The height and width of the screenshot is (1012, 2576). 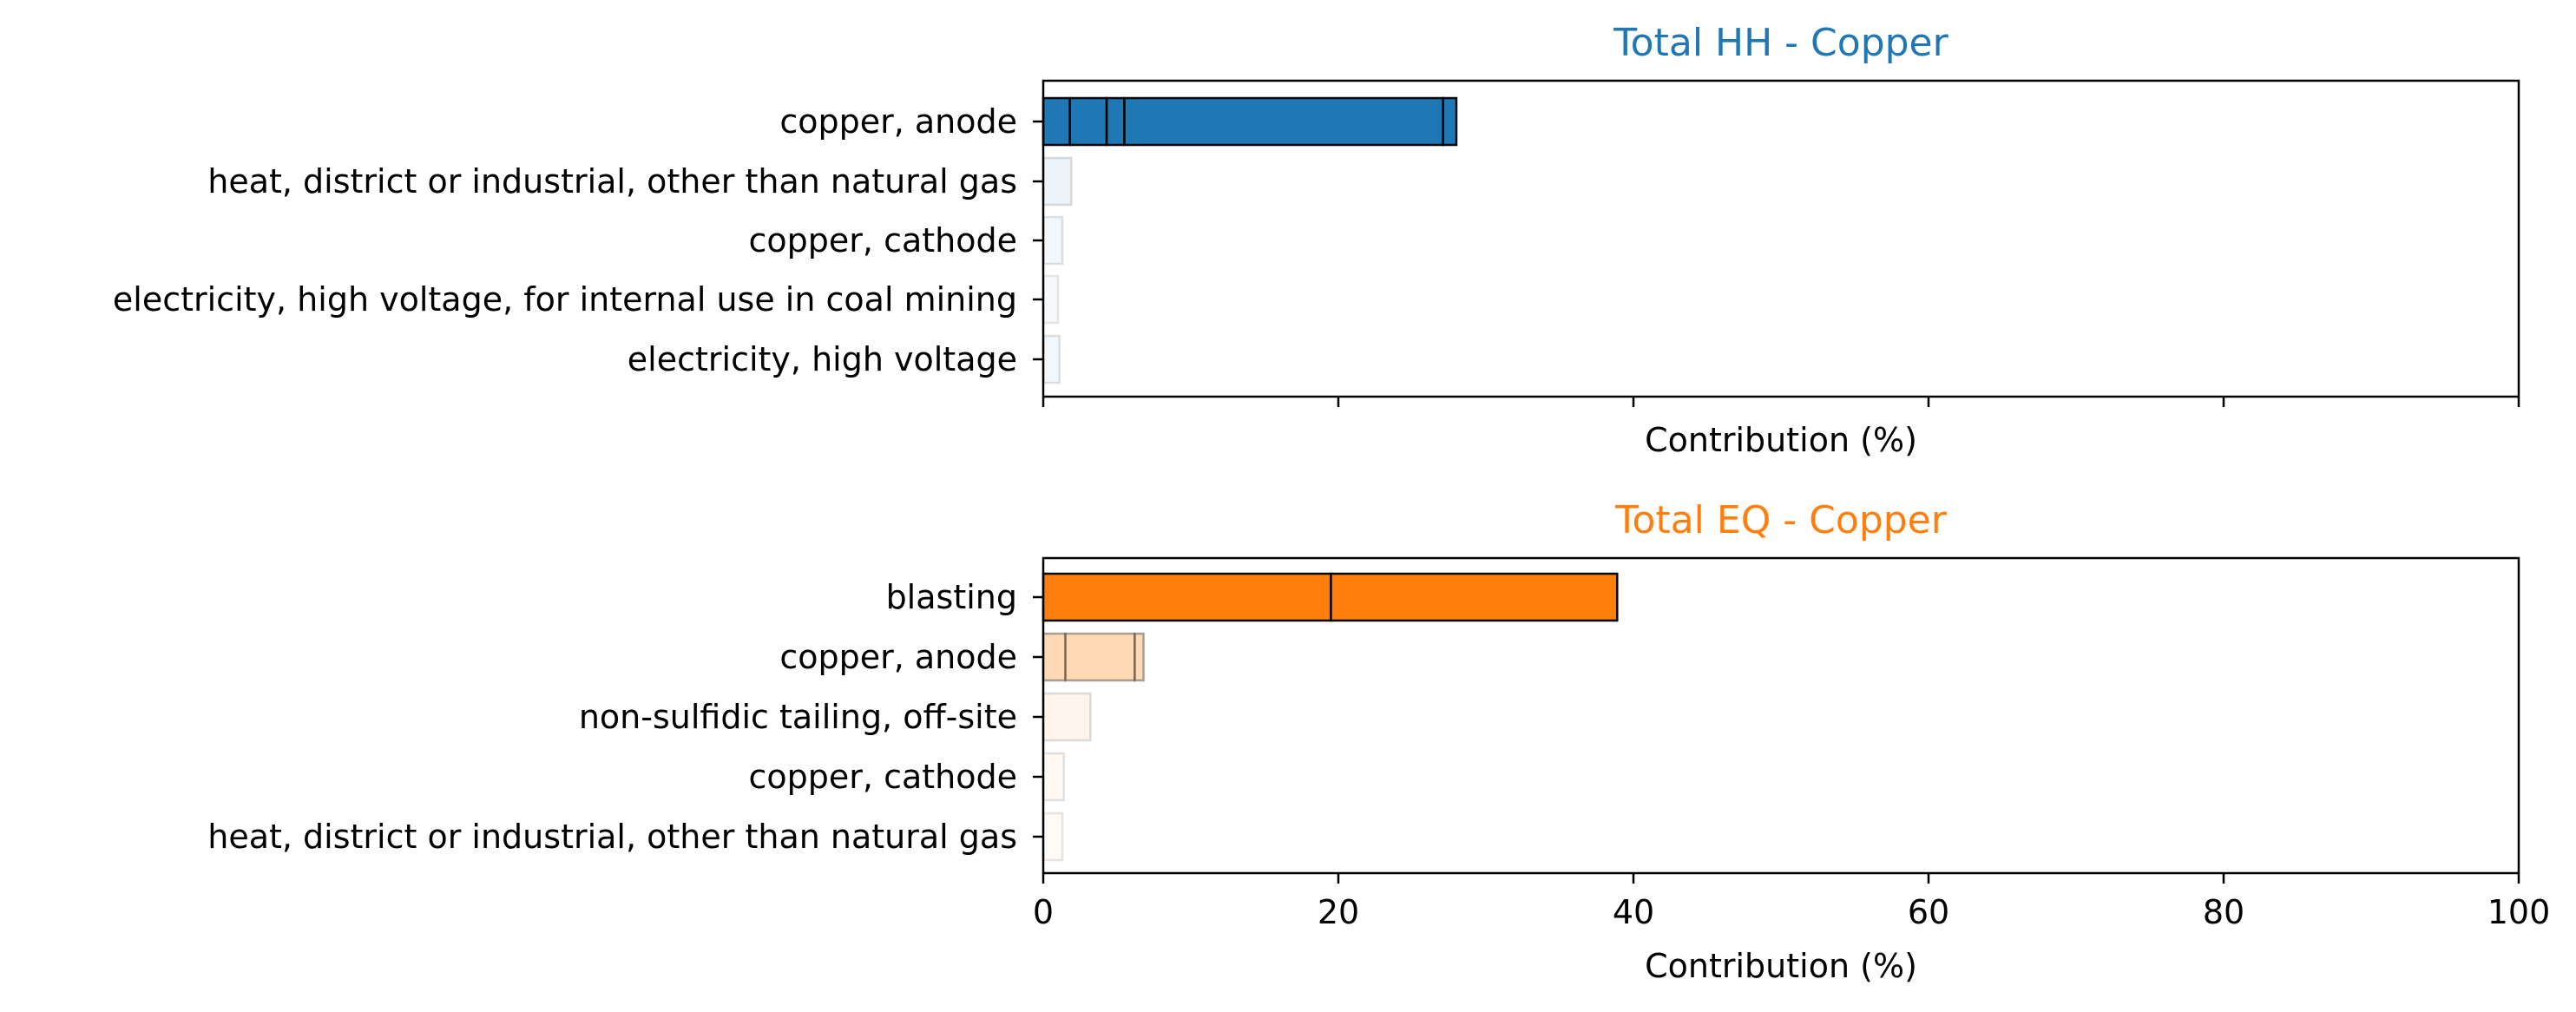 What do you see at coordinates (898, 657) in the screenshot?
I see `eq-category-label: copper, anode` at bounding box center [898, 657].